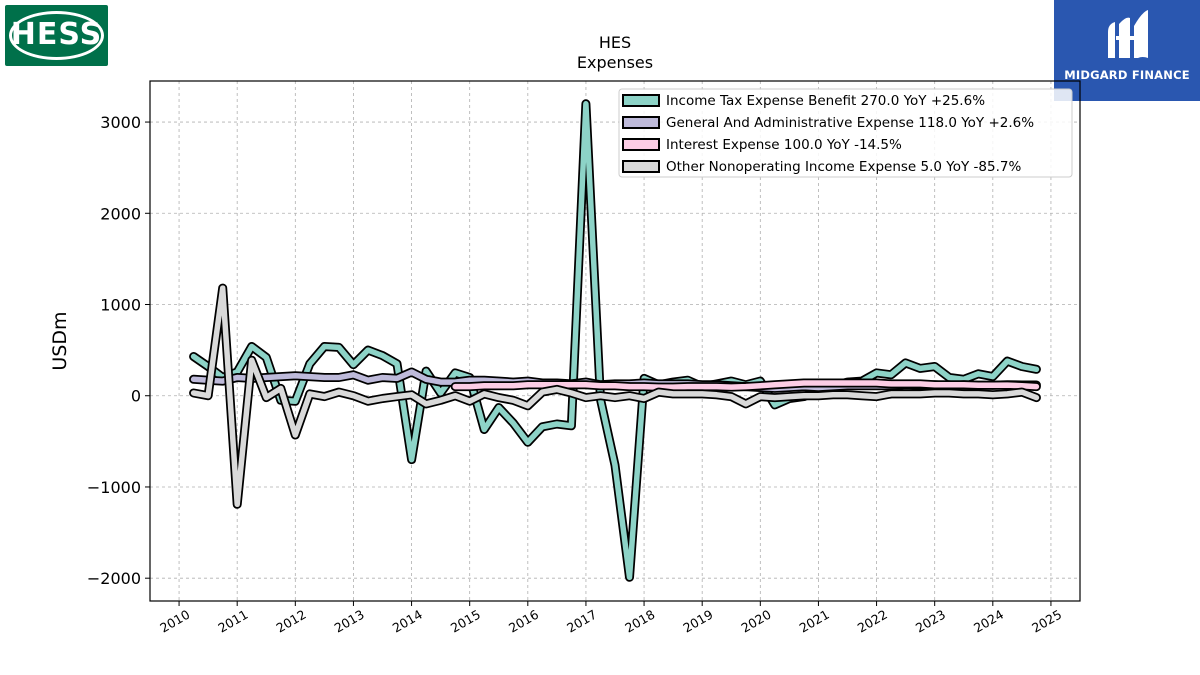 The height and width of the screenshot is (675, 1200). Describe the element at coordinates (232, 621) in the screenshot. I see `x-tick-label: 2011` at that location.